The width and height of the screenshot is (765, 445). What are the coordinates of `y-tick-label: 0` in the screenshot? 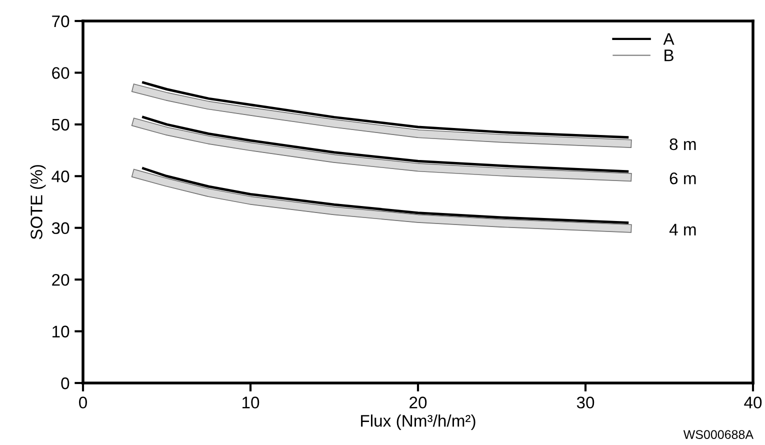 It's located at (65, 383).